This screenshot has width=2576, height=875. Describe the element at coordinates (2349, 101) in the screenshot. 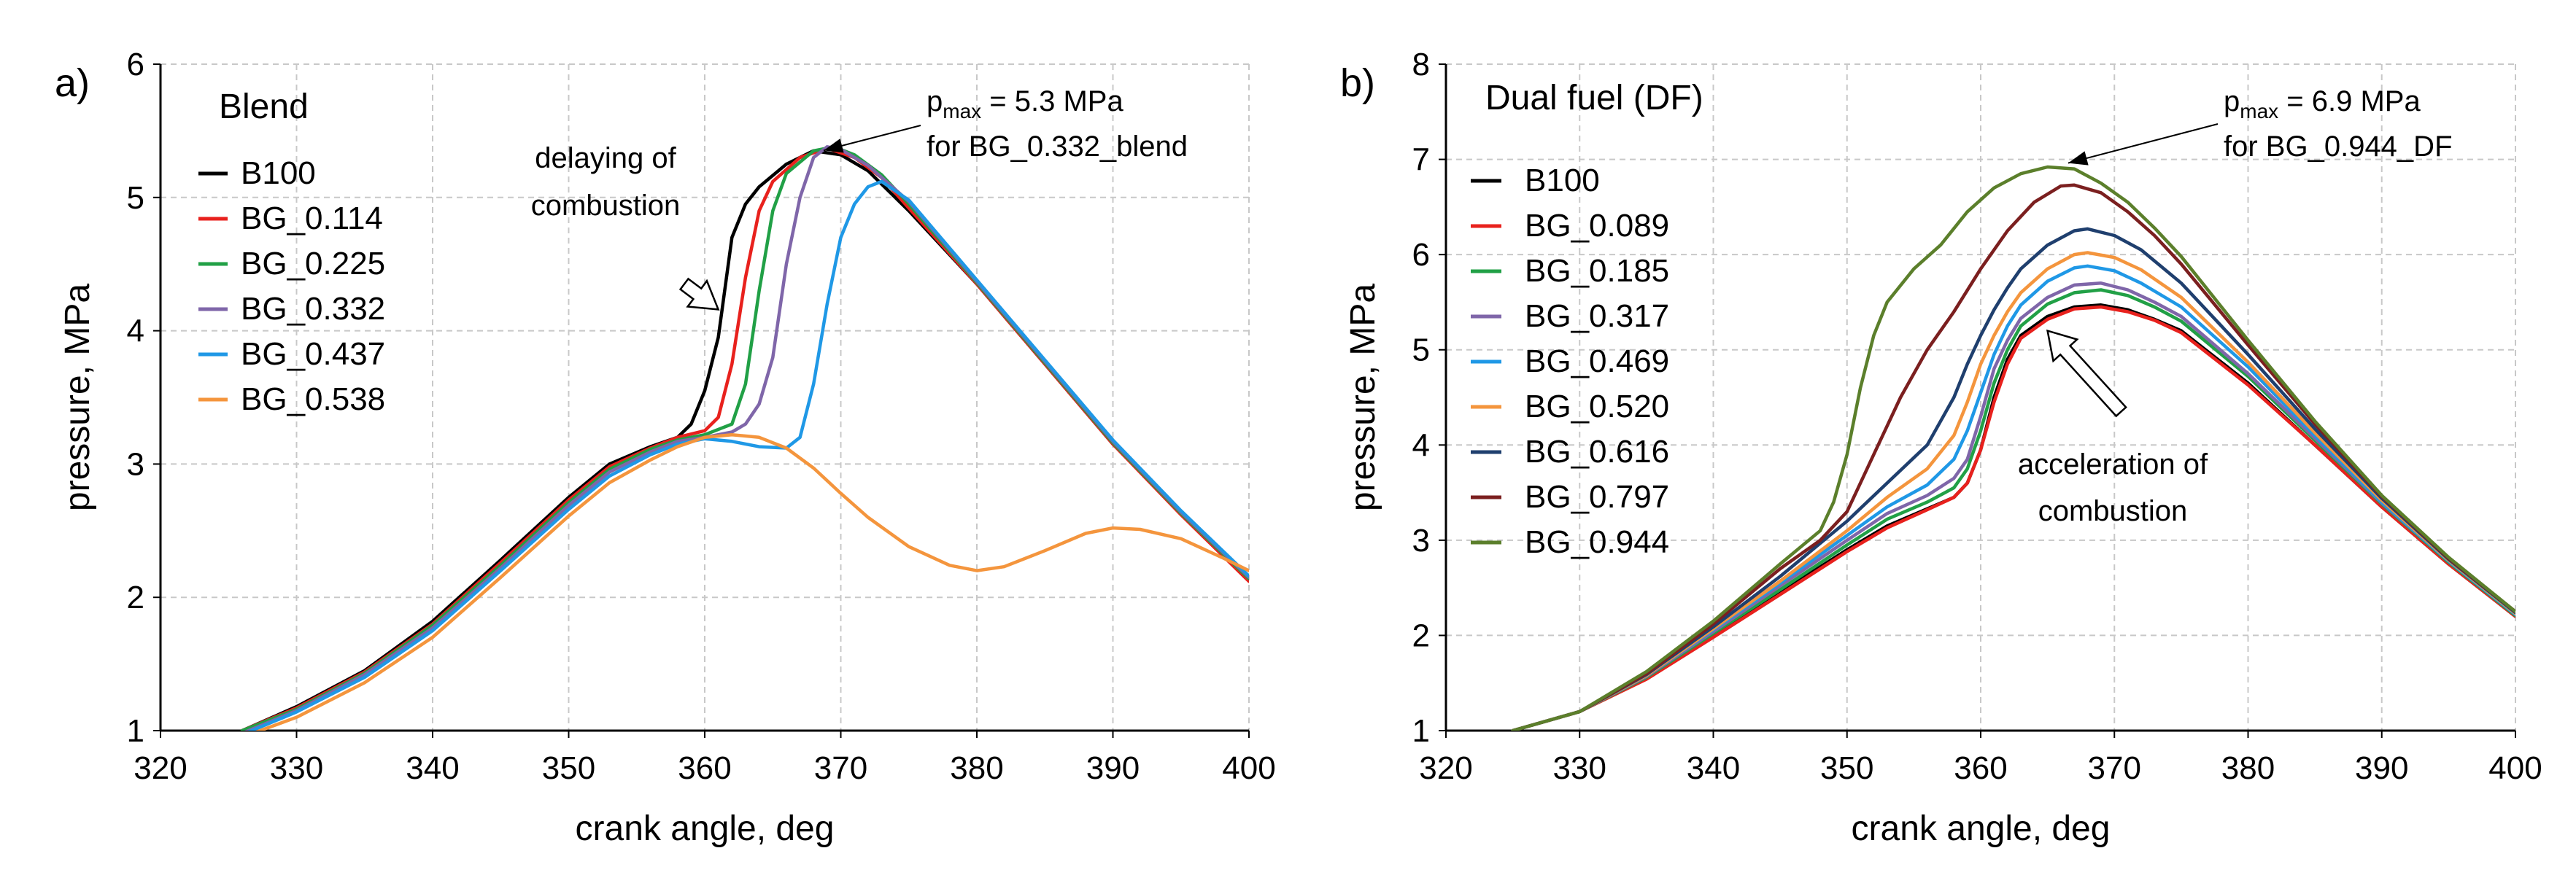

I see `pmax-value: = 6.9 MPa` at that location.